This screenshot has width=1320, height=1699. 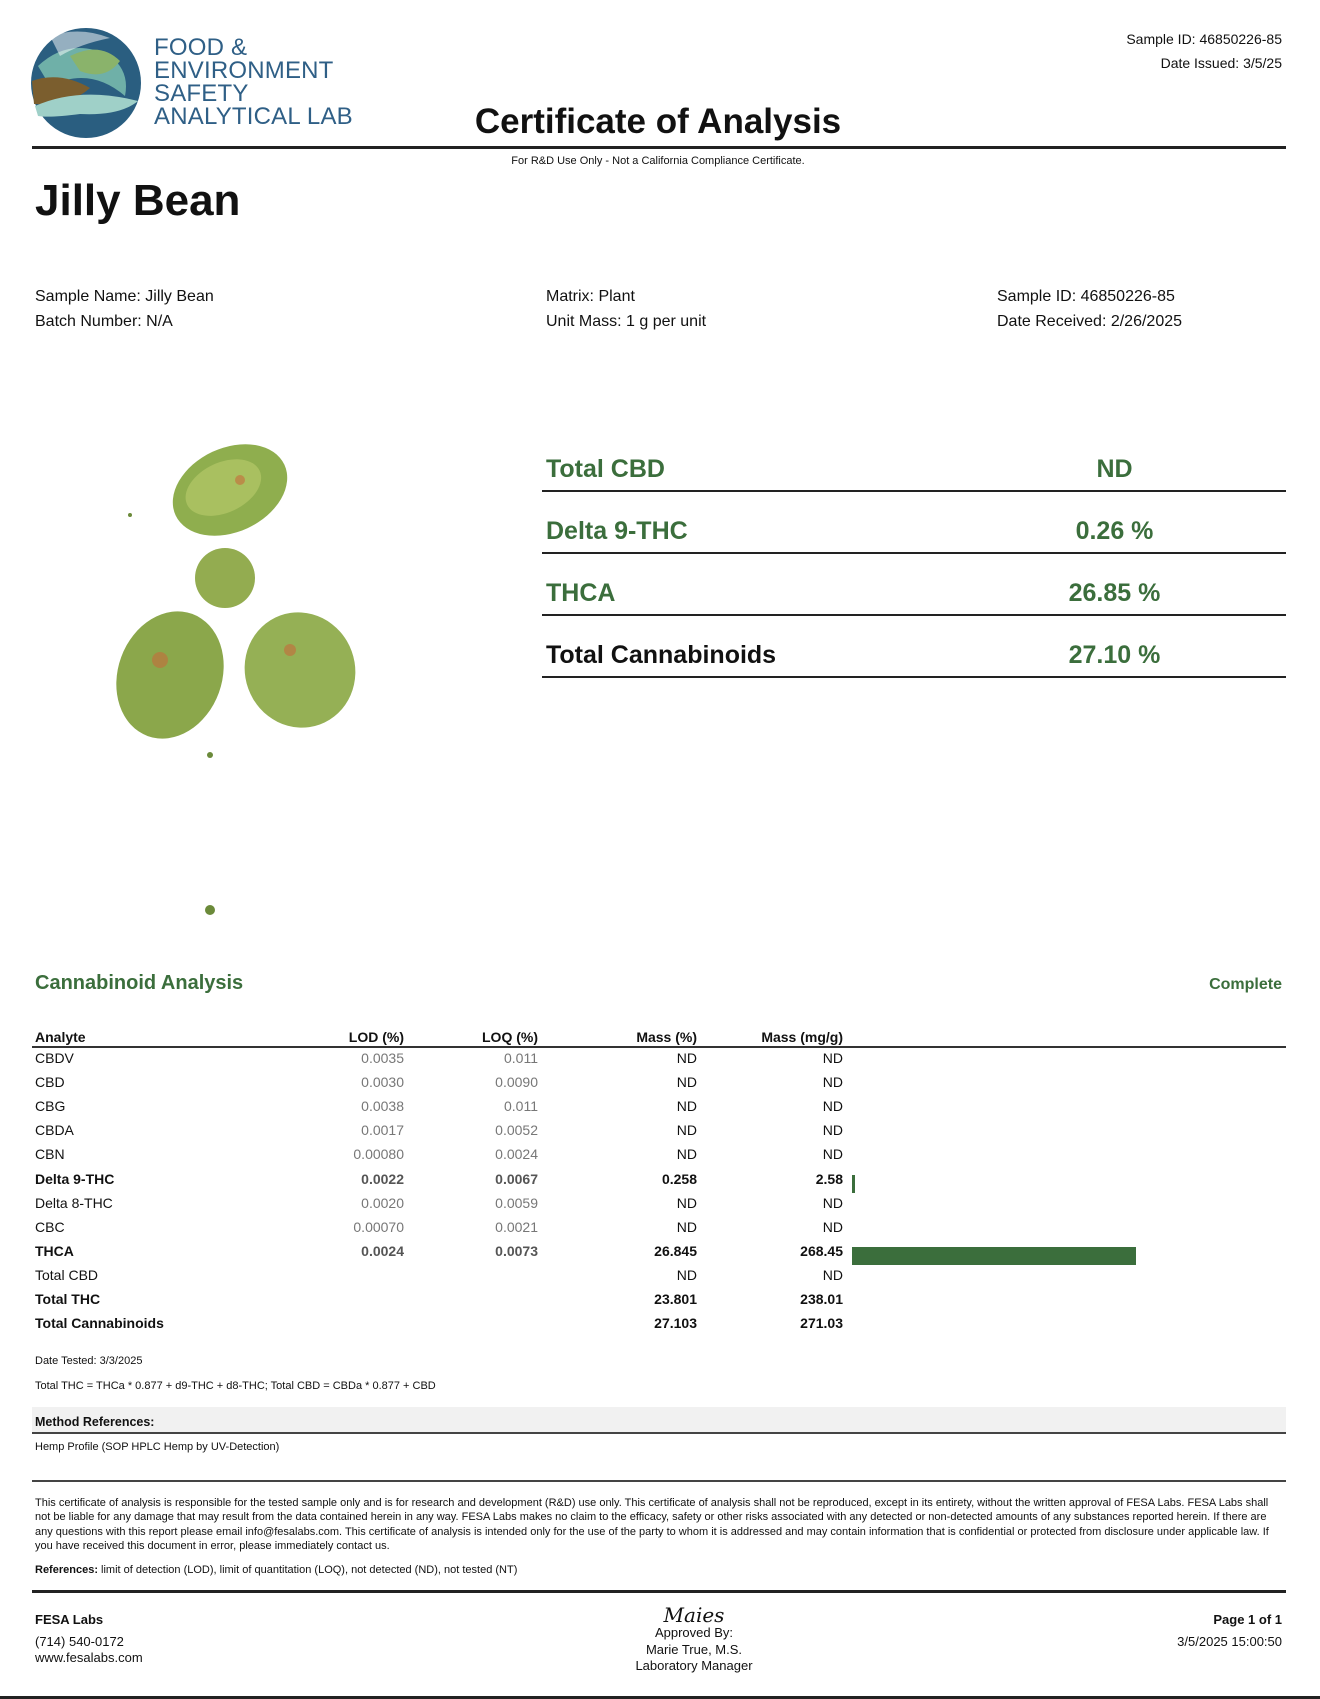 I want to click on loq-cell: 0.0067, so click(x=516, y=1178).